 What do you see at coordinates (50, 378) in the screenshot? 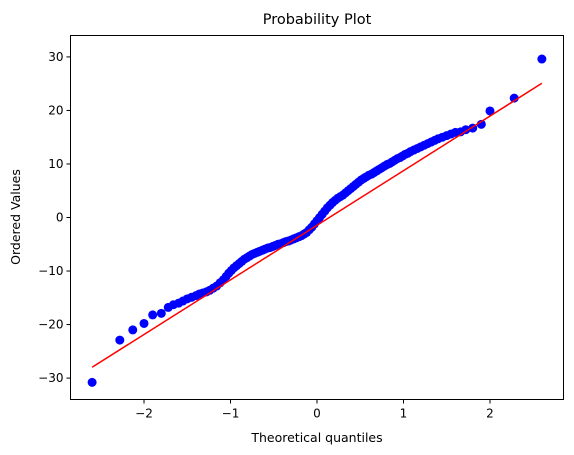
I see `y-tick-label: −30` at bounding box center [50, 378].